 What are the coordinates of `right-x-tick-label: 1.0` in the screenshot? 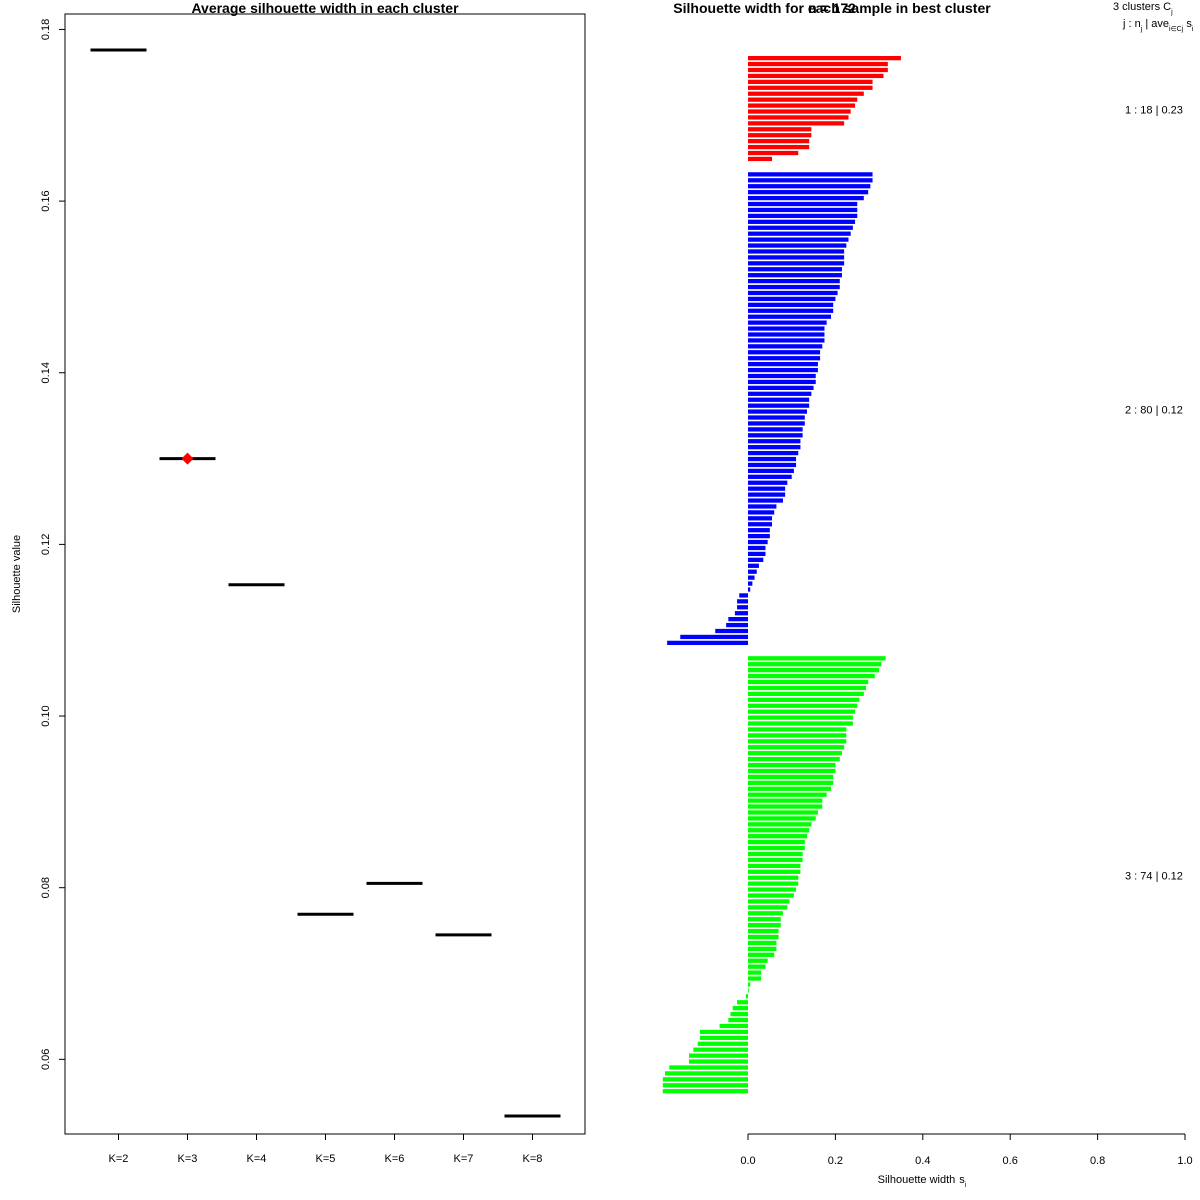 It's located at (1184, 1161).